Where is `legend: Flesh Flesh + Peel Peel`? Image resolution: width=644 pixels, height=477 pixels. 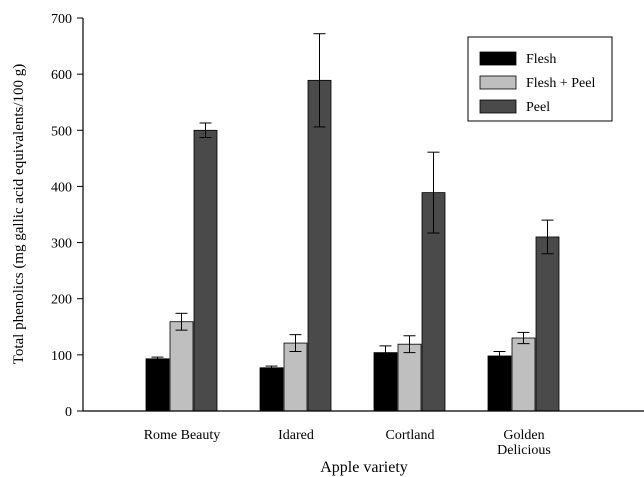 legend: Flesh Flesh + Peel Peel is located at coordinates (540, 79).